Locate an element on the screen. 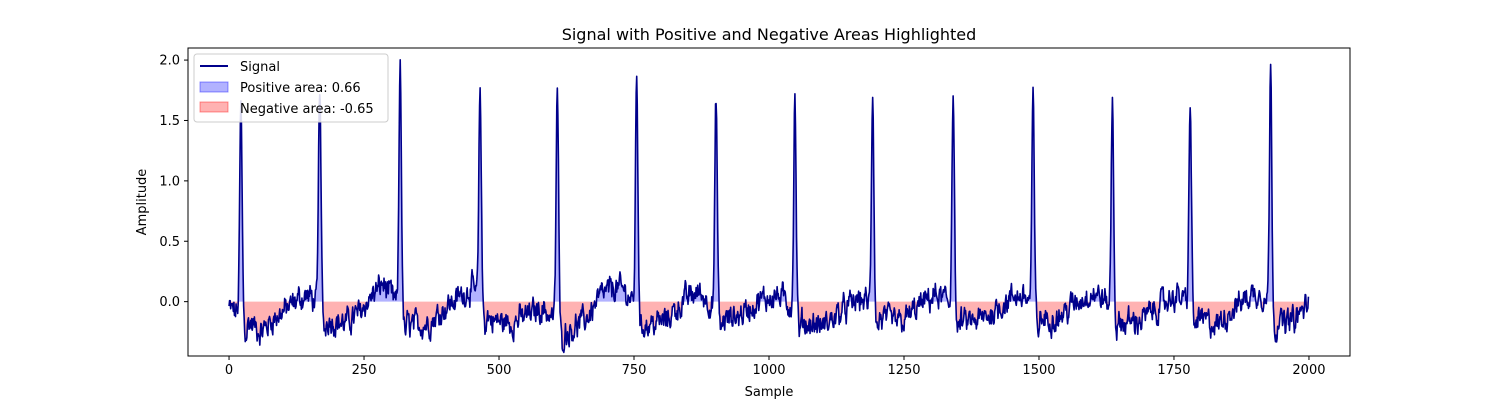 The width and height of the screenshot is (1500, 400). x-tick-label: 750 is located at coordinates (634, 370).